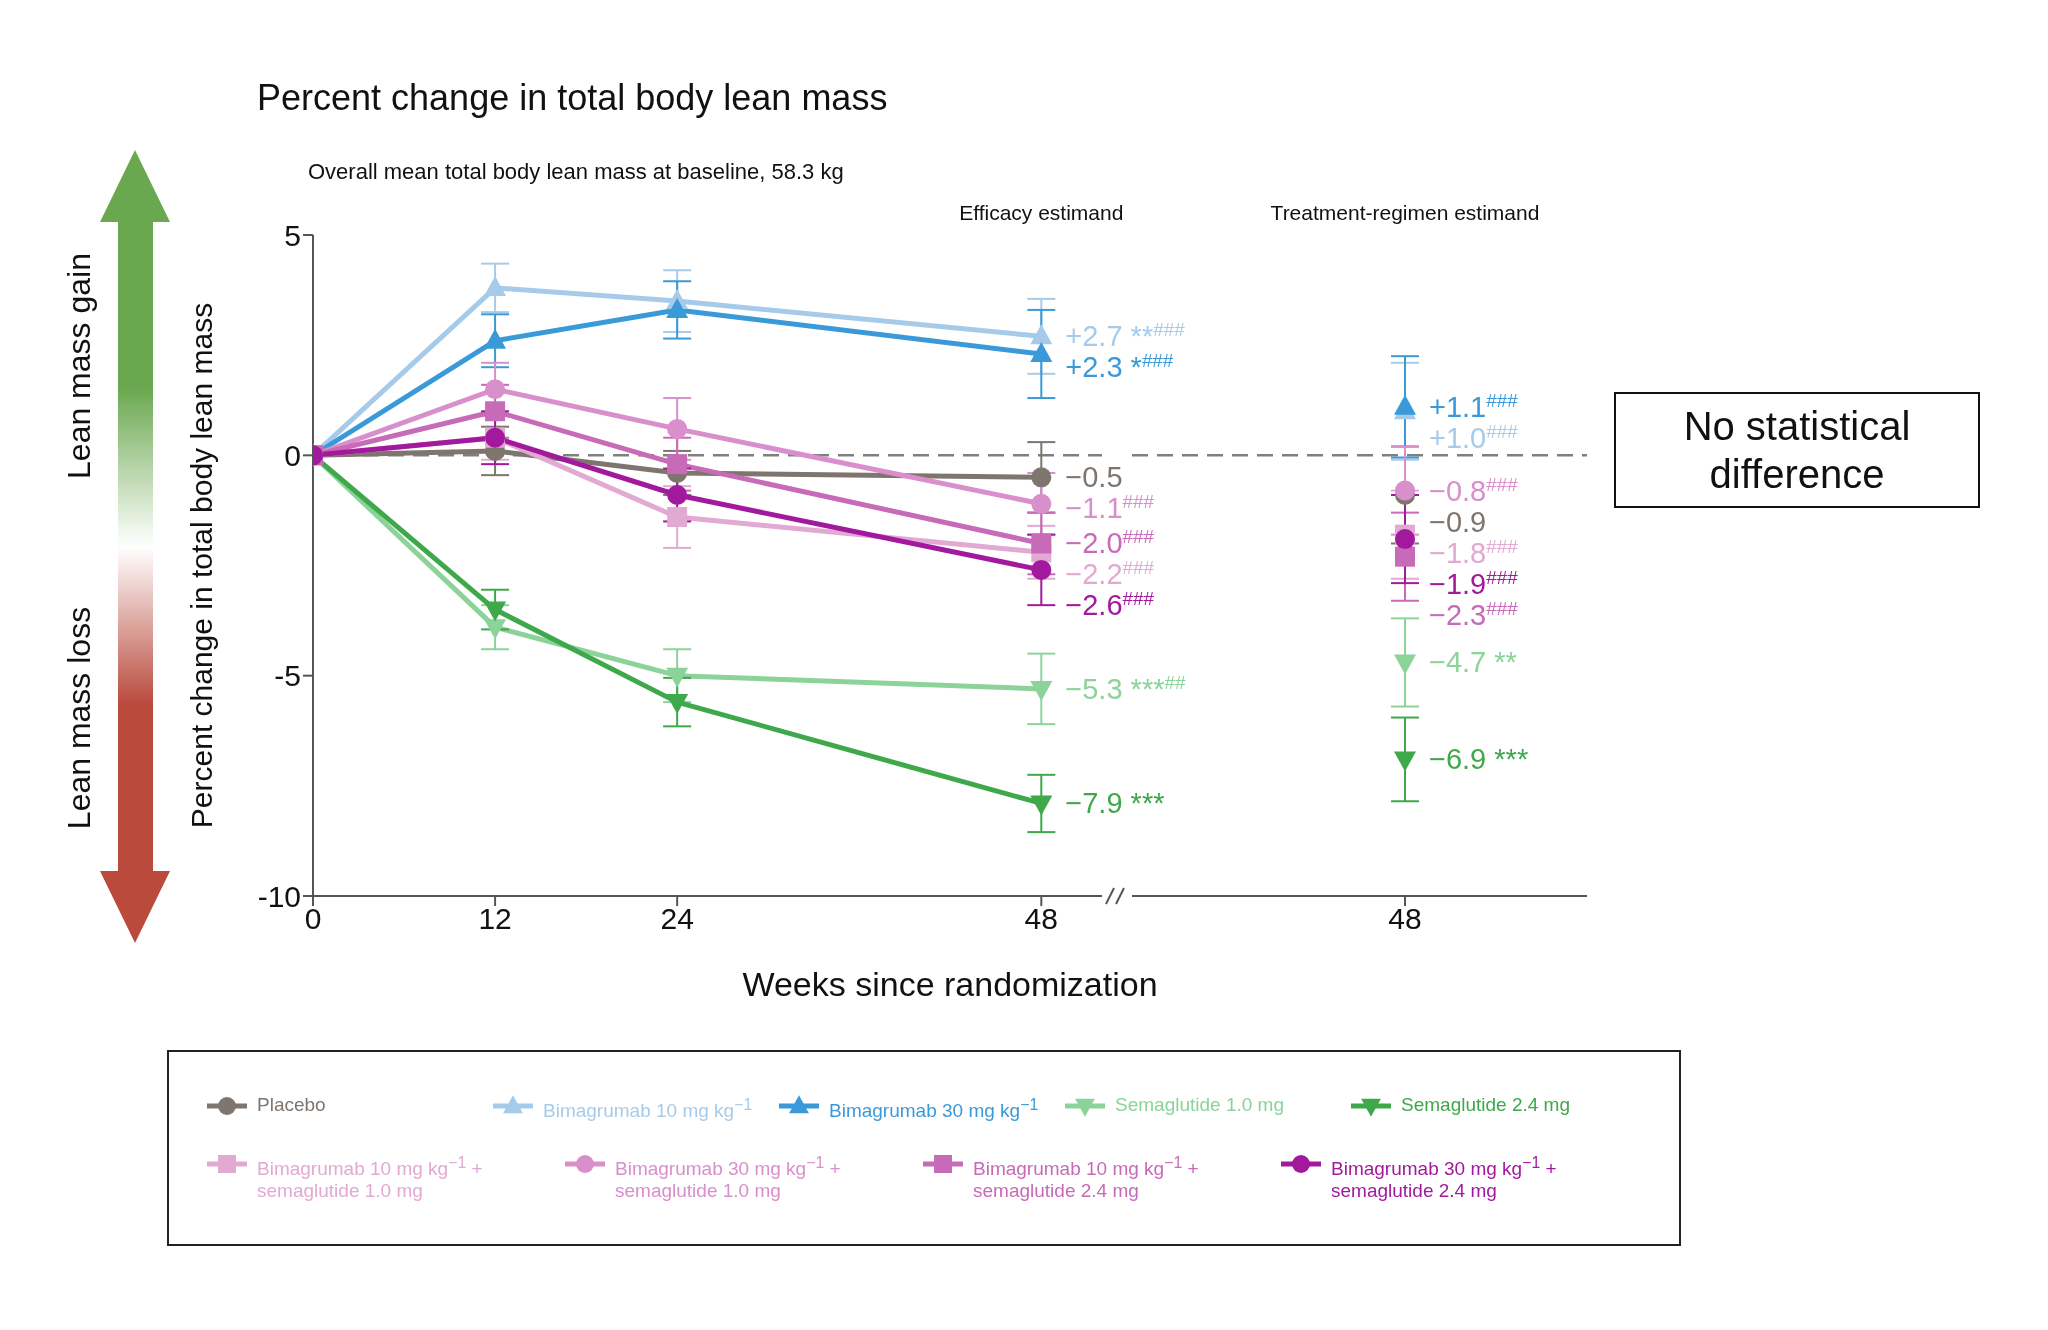 The width and height of the screenshot is (2048, 1330). Describe the element at coordinates (1115, 803) in the screenshot. I see `data-label: −7.9 ***` at that location.